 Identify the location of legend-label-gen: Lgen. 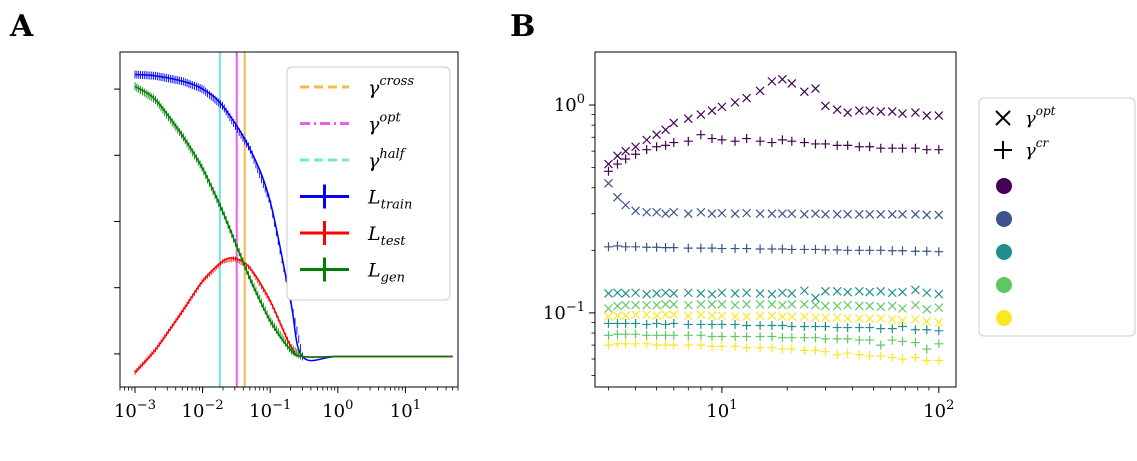
(386, 273).